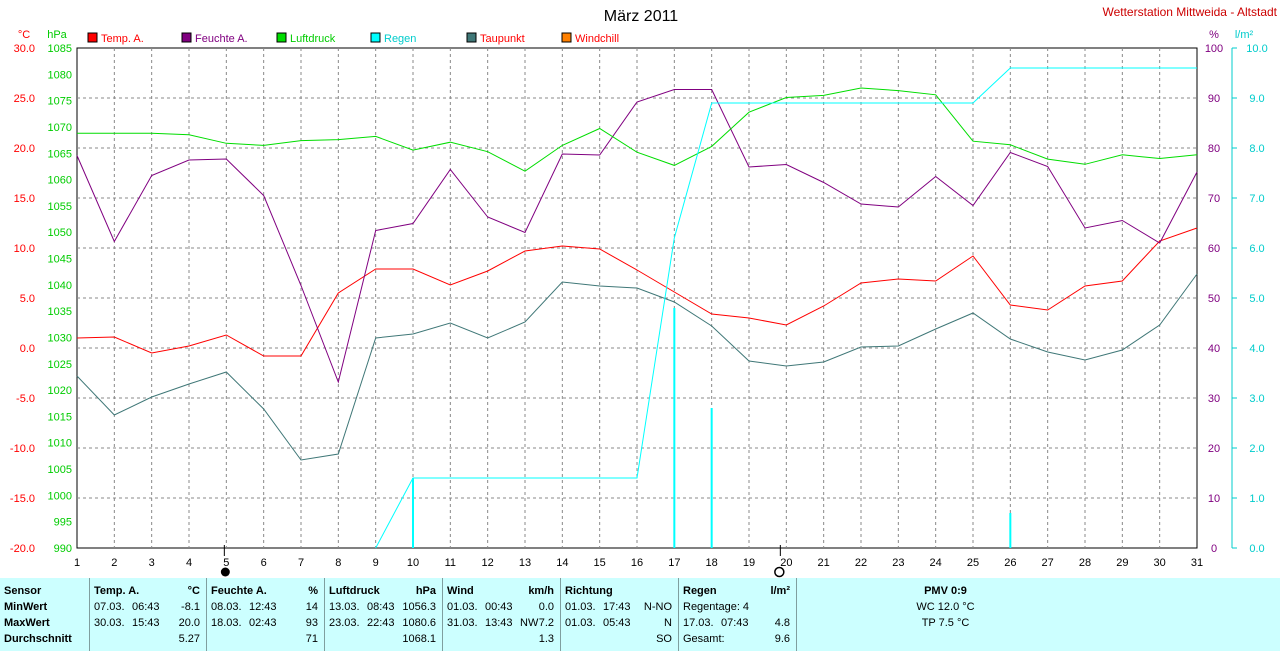  What do you see at coordinates (1256, 249) in the screenshot?
I see `y-tick-rain: 6.0` at bounding box center [1256, 249].